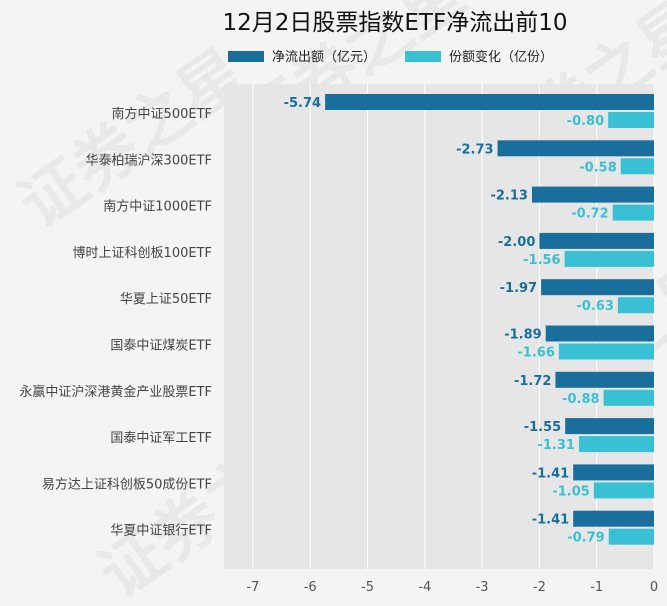  Describe the element at coordinates (367, 587) in the screenshot. I see `x-tick-label: -5` at that location.